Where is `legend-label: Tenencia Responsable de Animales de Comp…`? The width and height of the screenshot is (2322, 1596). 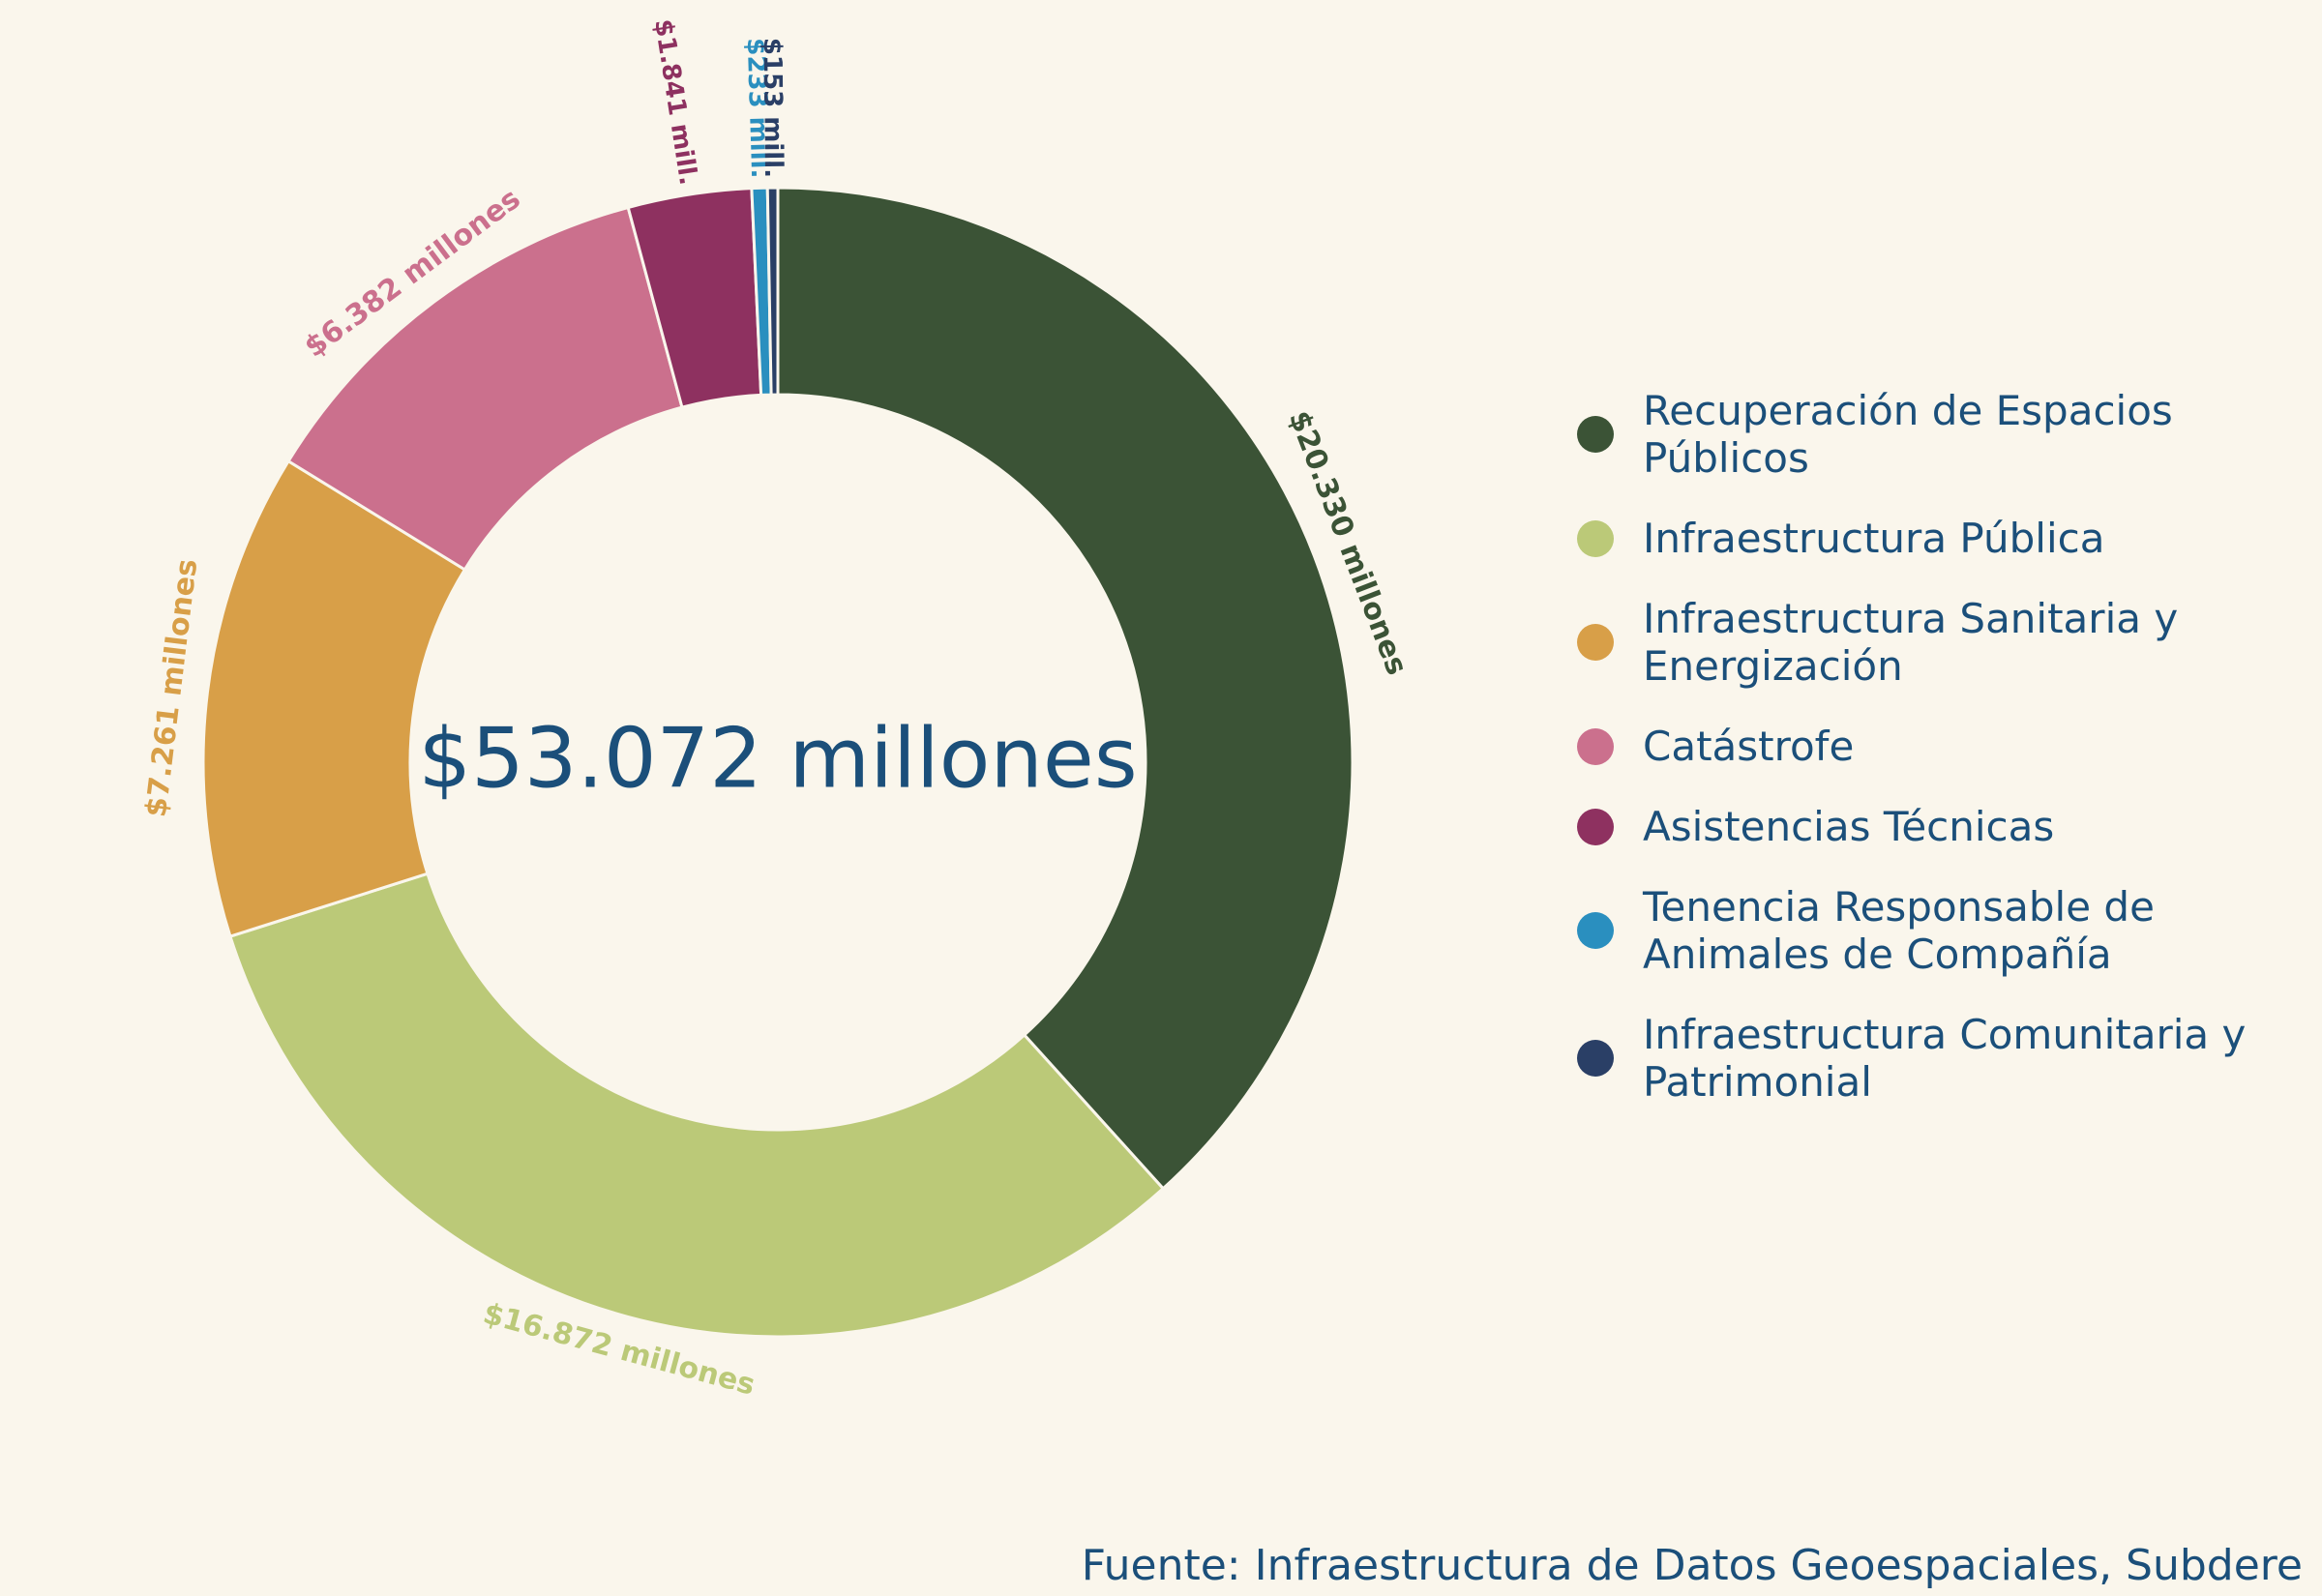
legend-label: Tenencia Responsable de Animales de Comp… is located at coordinates (1899, 930).